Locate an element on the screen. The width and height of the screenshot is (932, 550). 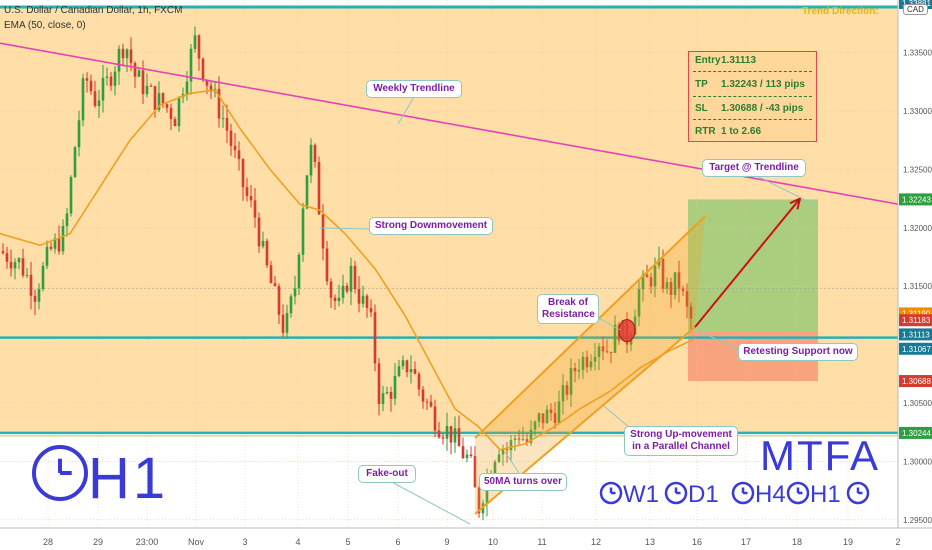
y-tick-label: 1.32500 is located at coordinates (917, 169).